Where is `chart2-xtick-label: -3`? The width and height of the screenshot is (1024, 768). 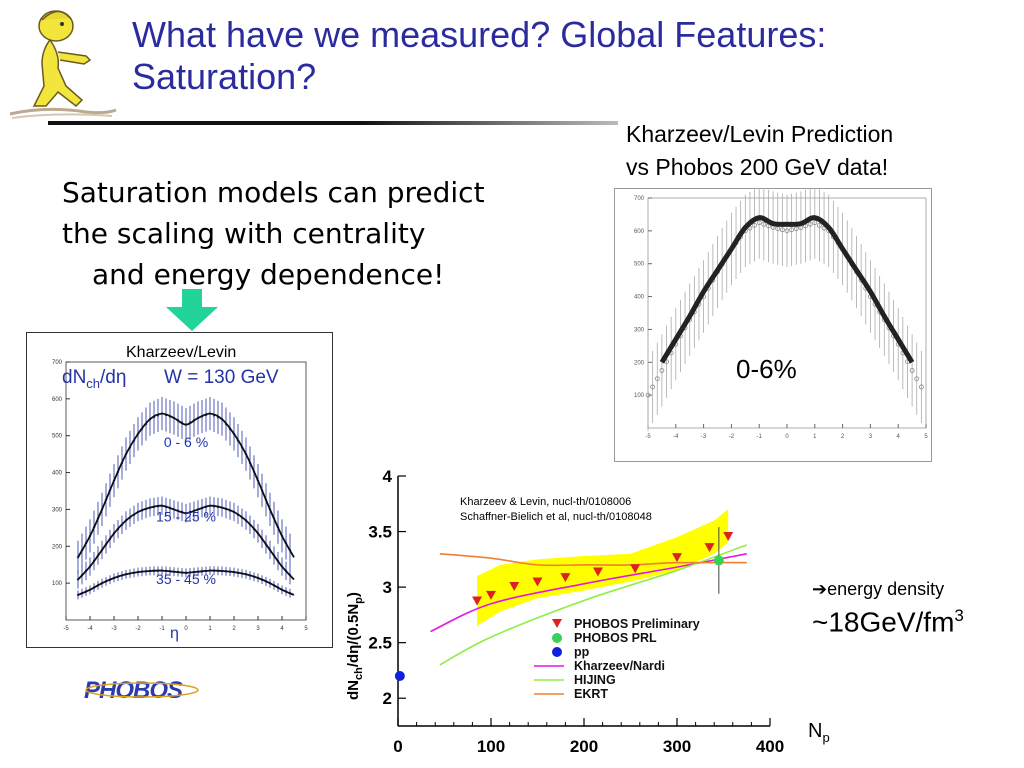
chart2-xtick-label: -3 is located at coordinates (704, 437).